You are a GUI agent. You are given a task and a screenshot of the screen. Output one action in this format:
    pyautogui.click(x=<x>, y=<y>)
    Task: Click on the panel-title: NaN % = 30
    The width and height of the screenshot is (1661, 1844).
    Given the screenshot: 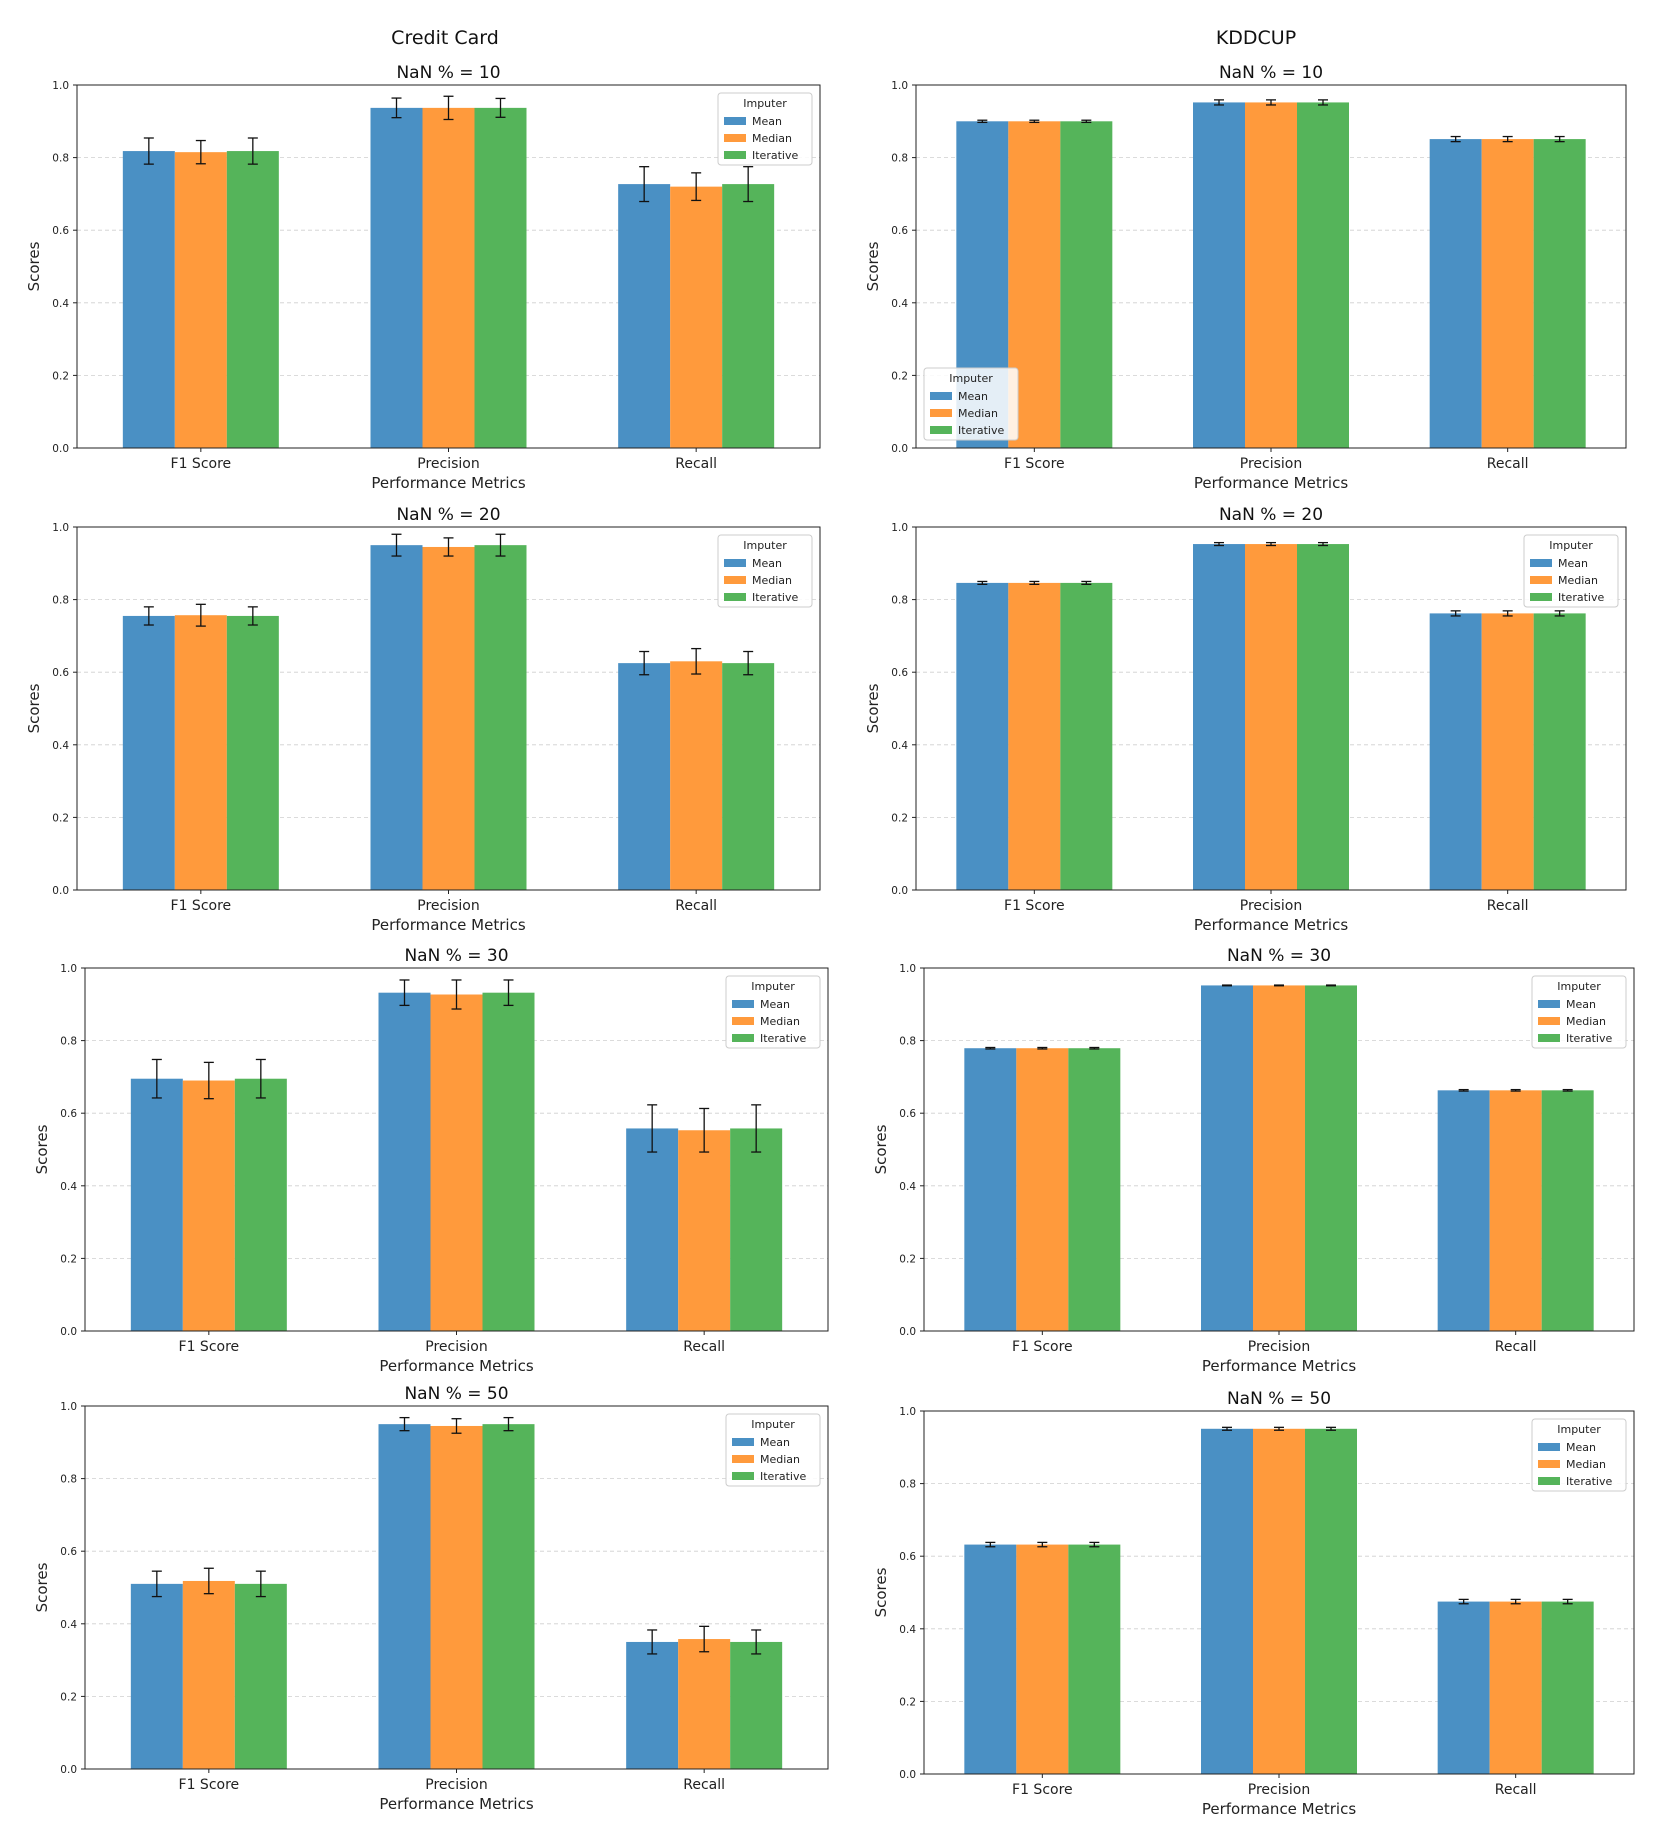 What is the action you would take?
    pyautogui.click(x=456, y=956)
    